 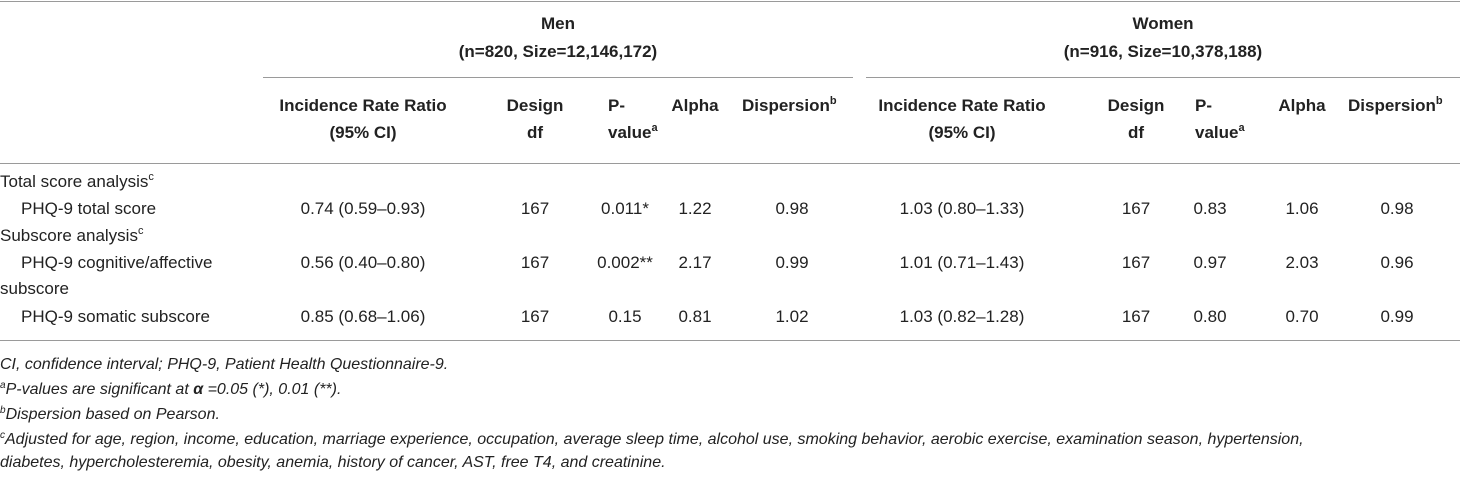 I want to click on men-disp-cell: 0.98, so click(x=792, y=208).